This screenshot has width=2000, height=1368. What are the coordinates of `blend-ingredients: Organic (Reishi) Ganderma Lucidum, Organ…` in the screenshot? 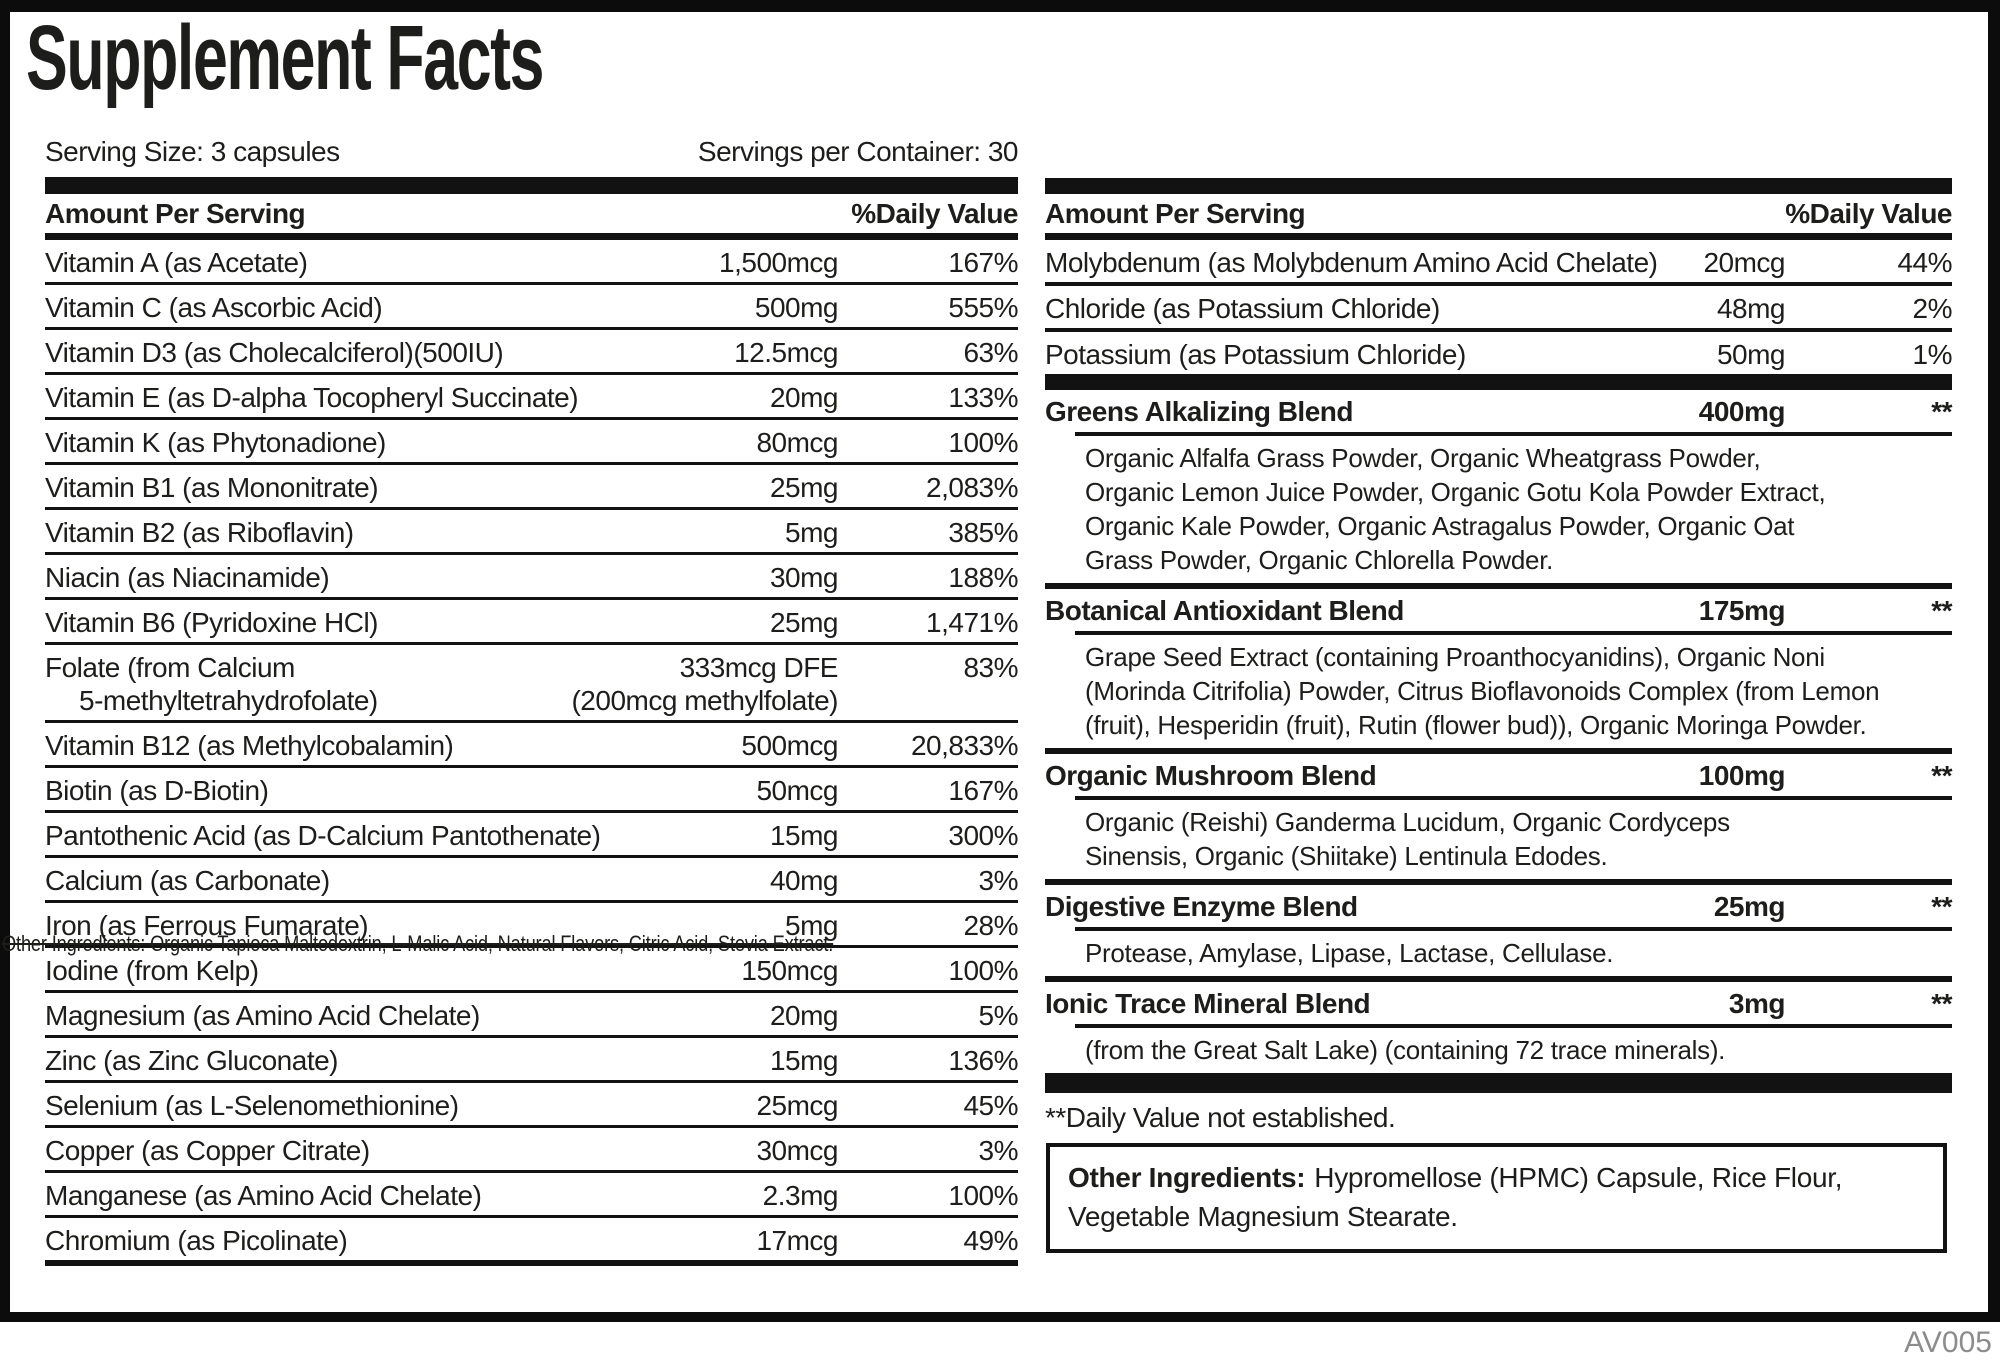 It's located at (1407, 839).